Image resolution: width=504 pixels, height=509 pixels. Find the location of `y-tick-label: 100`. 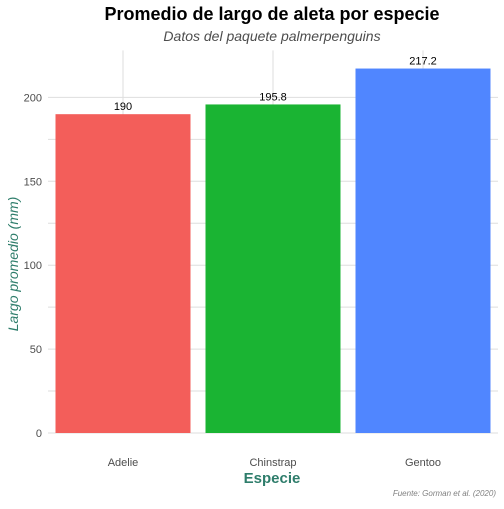

y-tick-label: 100 is located at coordinates (33, 266).